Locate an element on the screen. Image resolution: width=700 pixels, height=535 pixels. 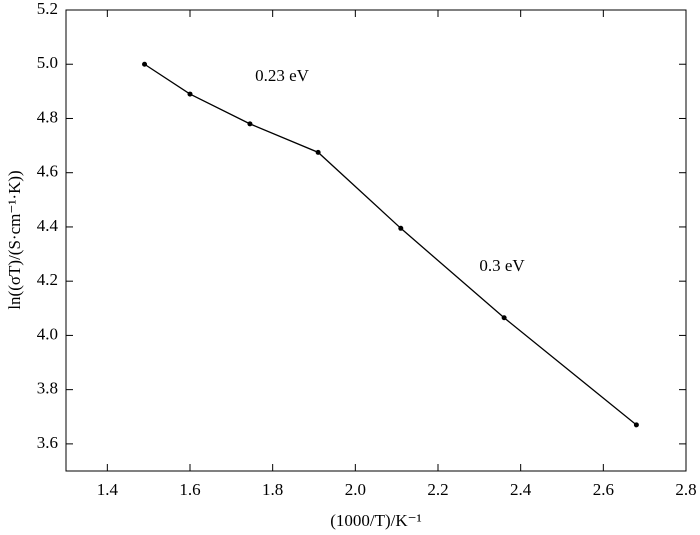
y-tick-label: 4.0 is located at coordinates (47, 333).